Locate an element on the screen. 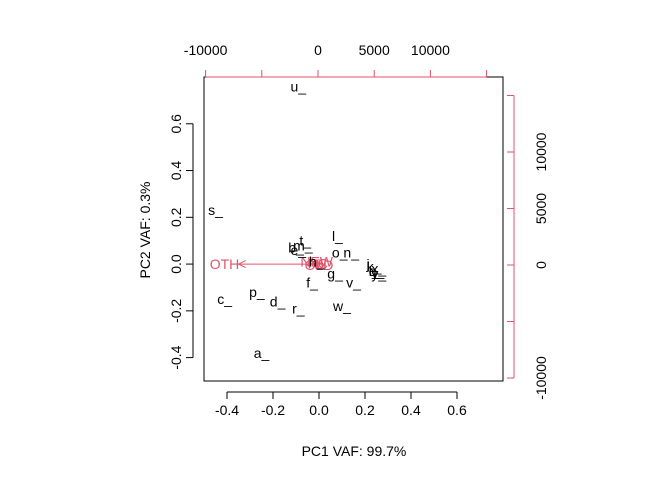  point-label: d_ is located at coordinates (278, 301).